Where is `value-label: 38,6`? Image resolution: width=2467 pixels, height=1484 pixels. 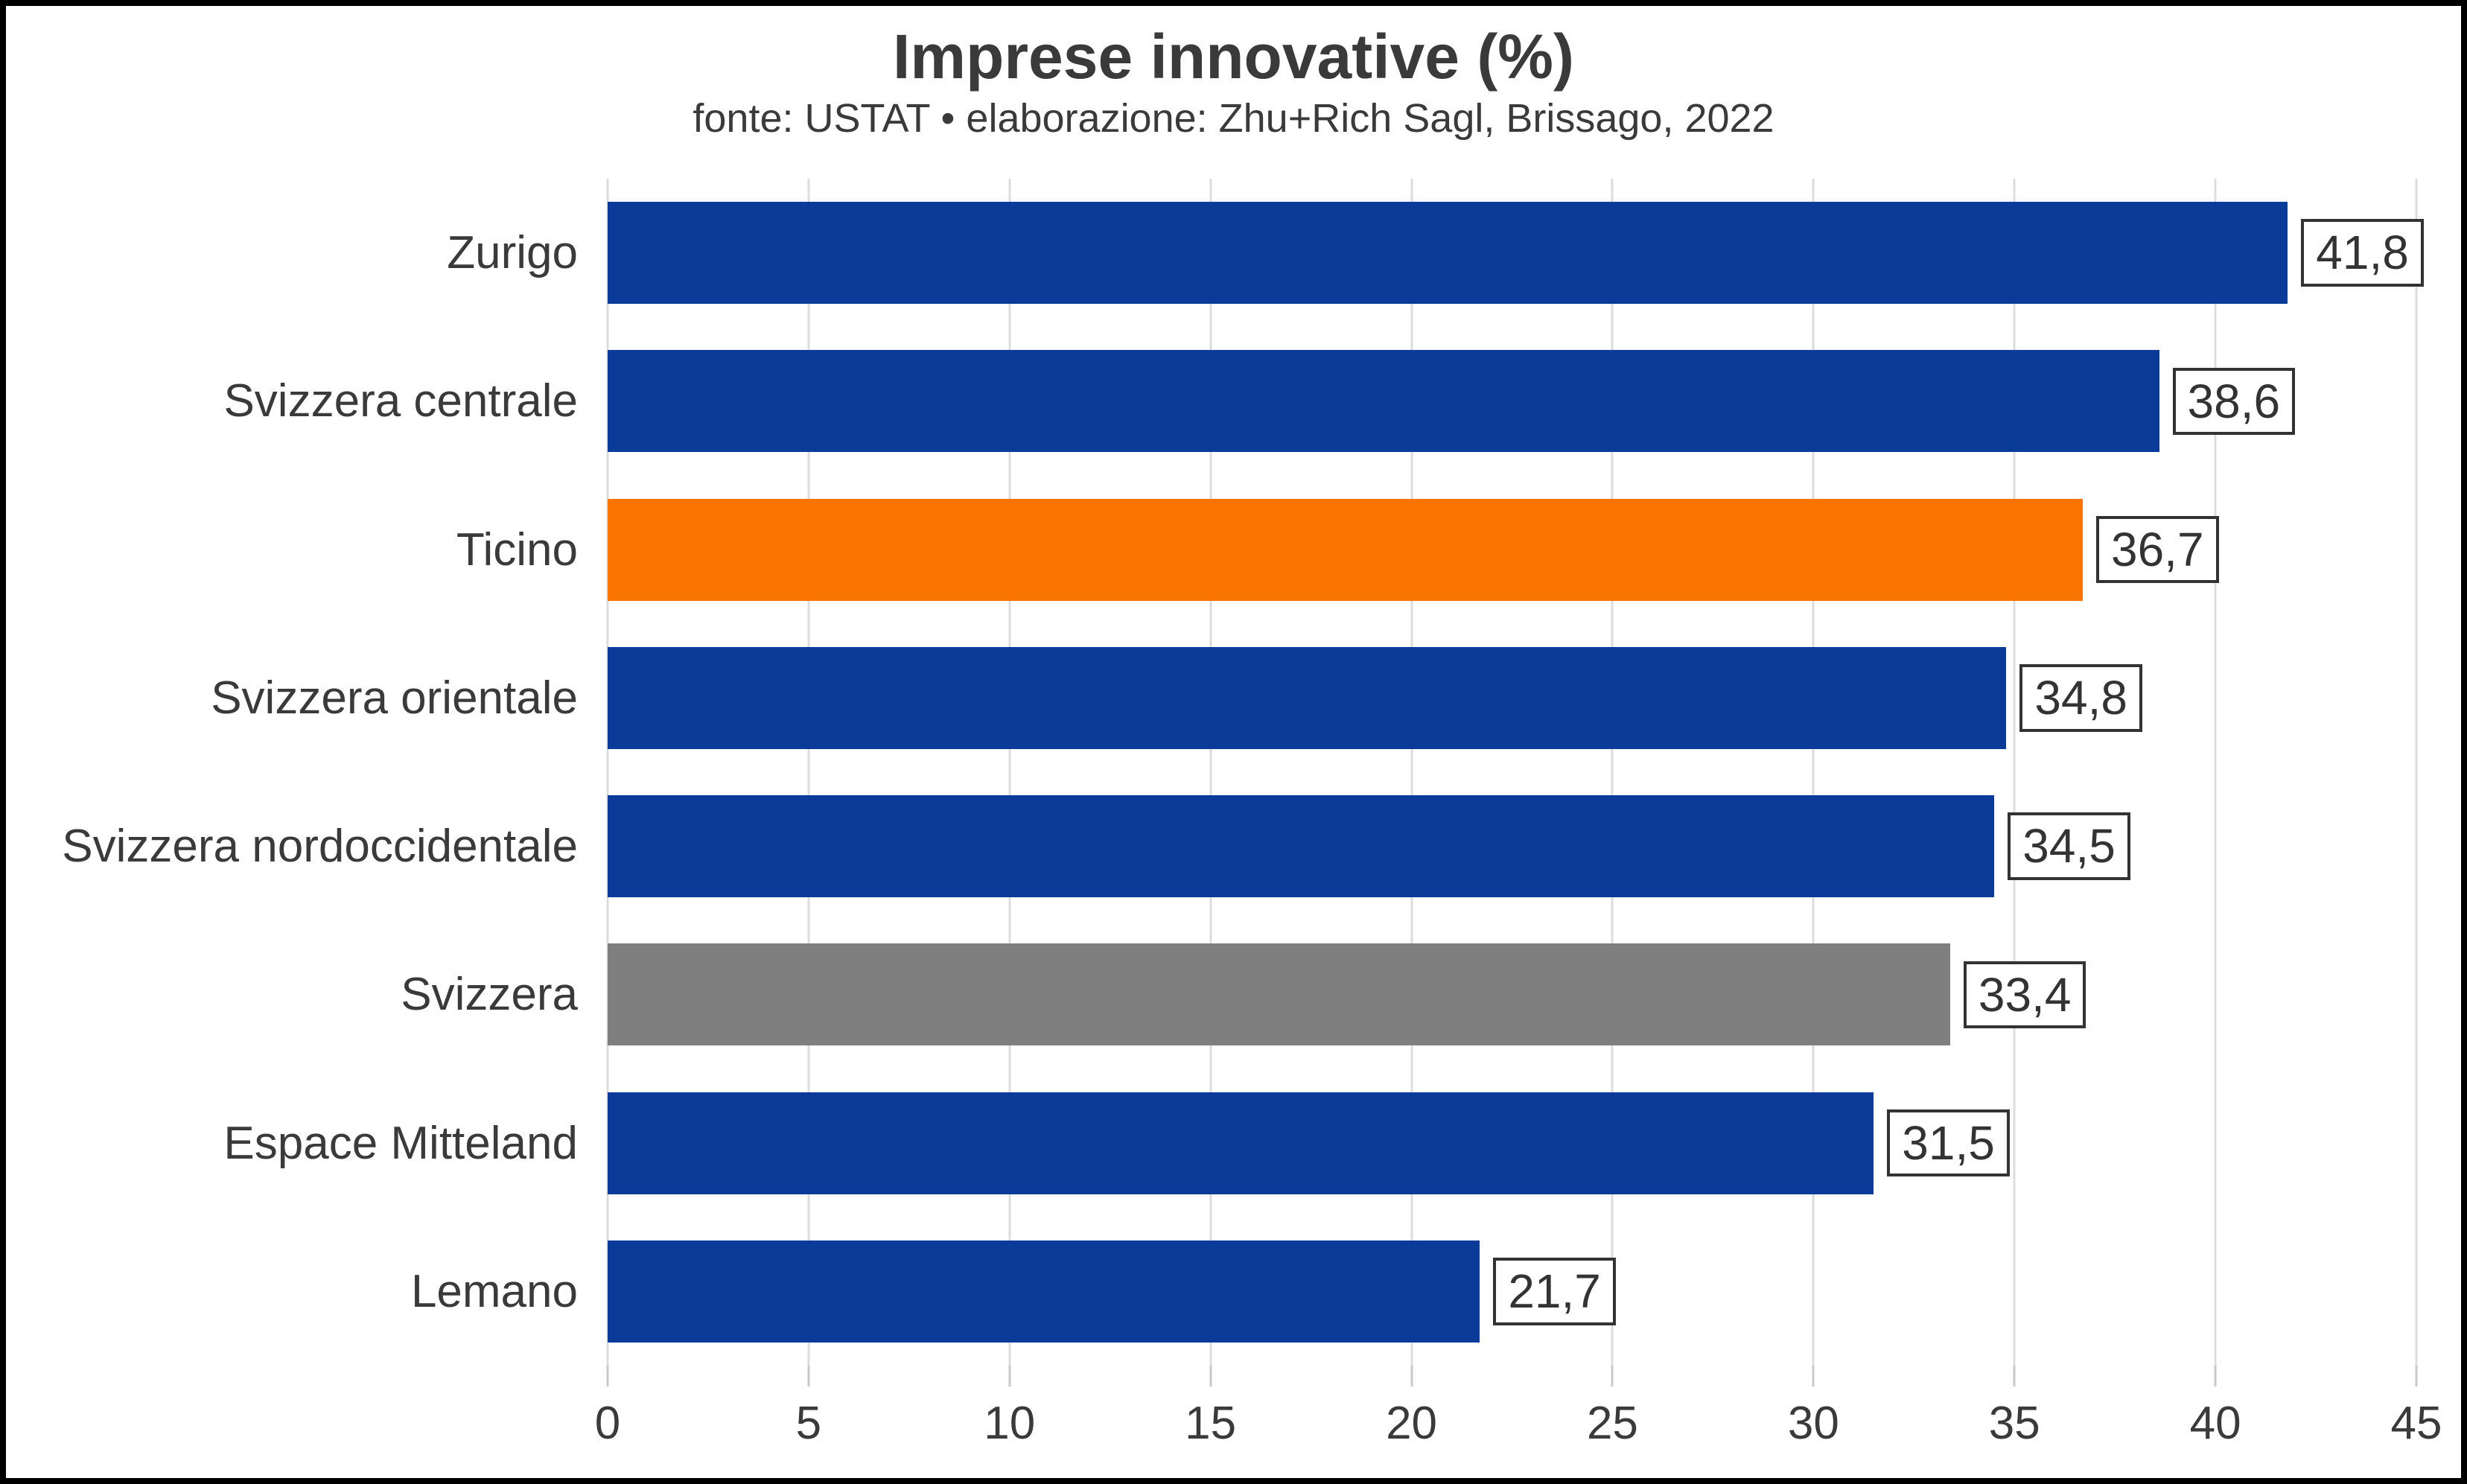
value-label: 38,6 is located at coordinates (2234, 401).